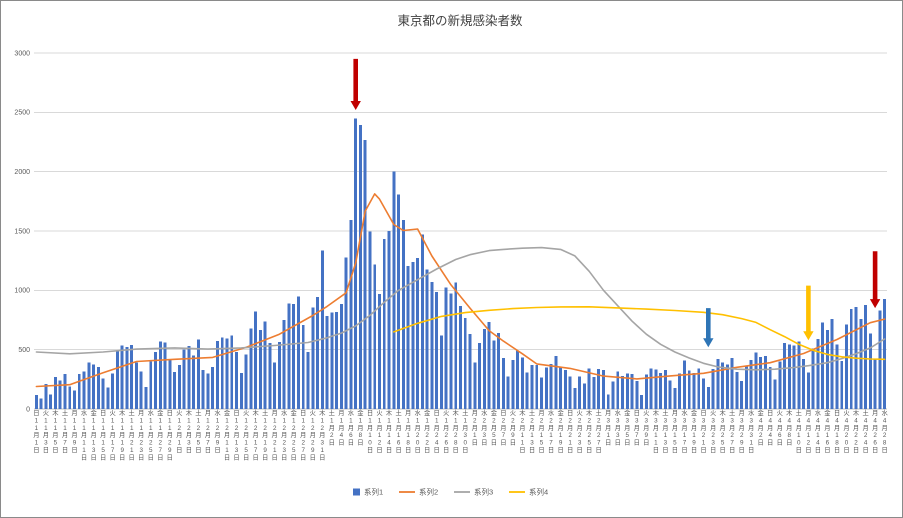 The image size is (903, 518). What do you see at coordinates (356, 492) in the screenshot?
I see `legend-marker-bar` at bounding box center [356, 492].